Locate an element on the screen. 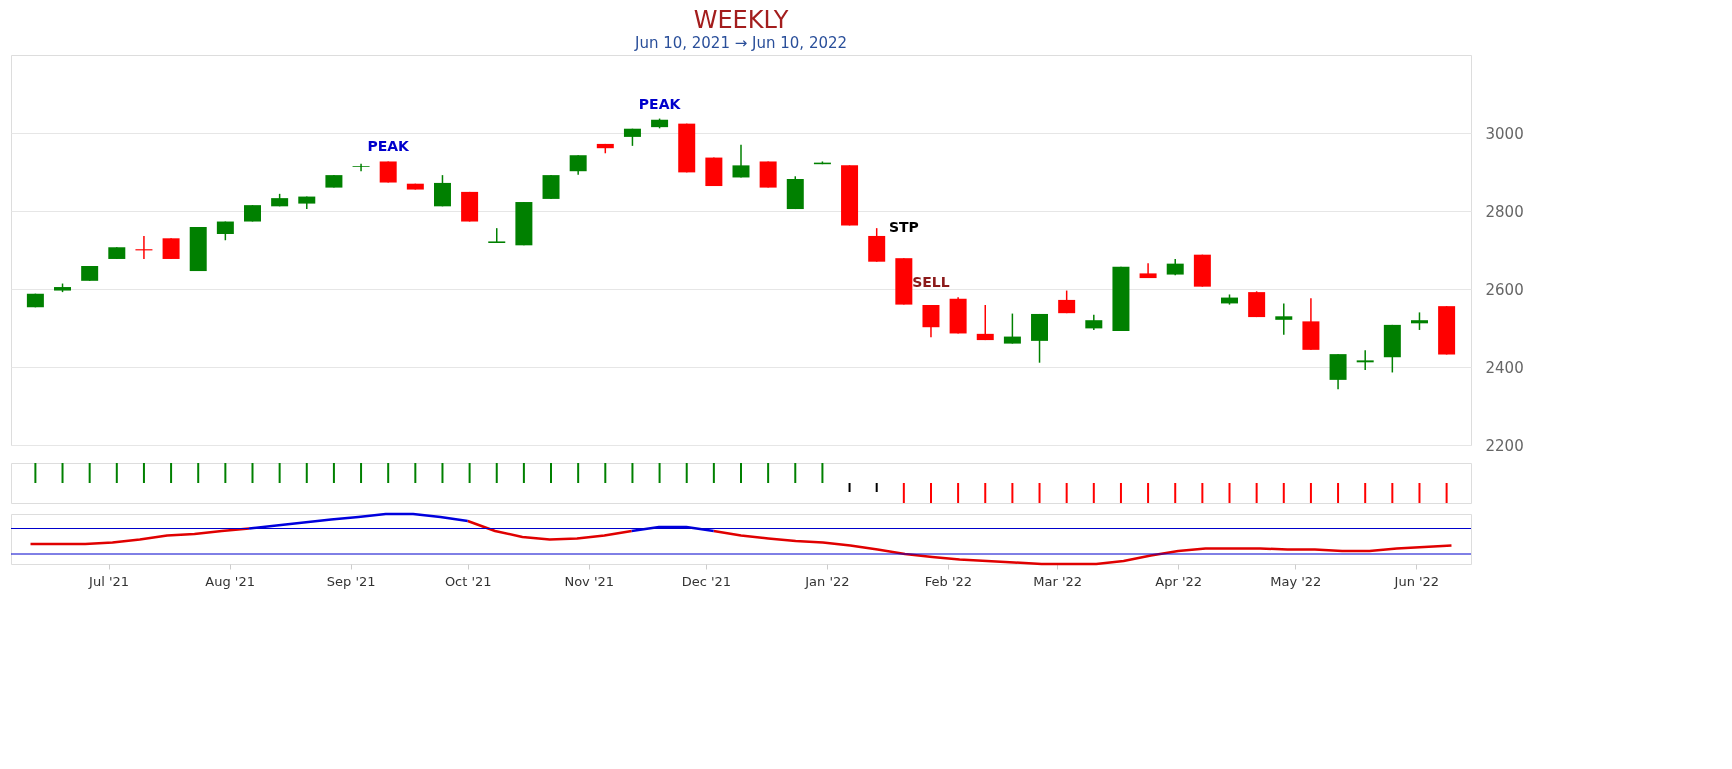 The width and height of the screenshot is (1732, 769). x-tick-label: Oct '21 is located at coordinates (468, 581).